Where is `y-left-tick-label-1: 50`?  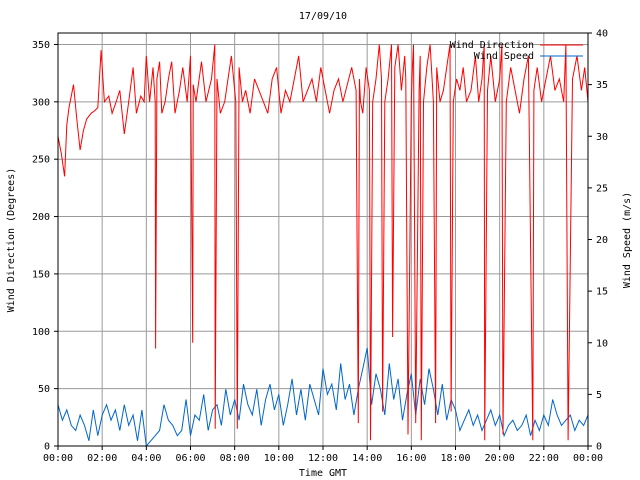 y-left-tick-label-1: 50 is located at coordinates (44, 389).